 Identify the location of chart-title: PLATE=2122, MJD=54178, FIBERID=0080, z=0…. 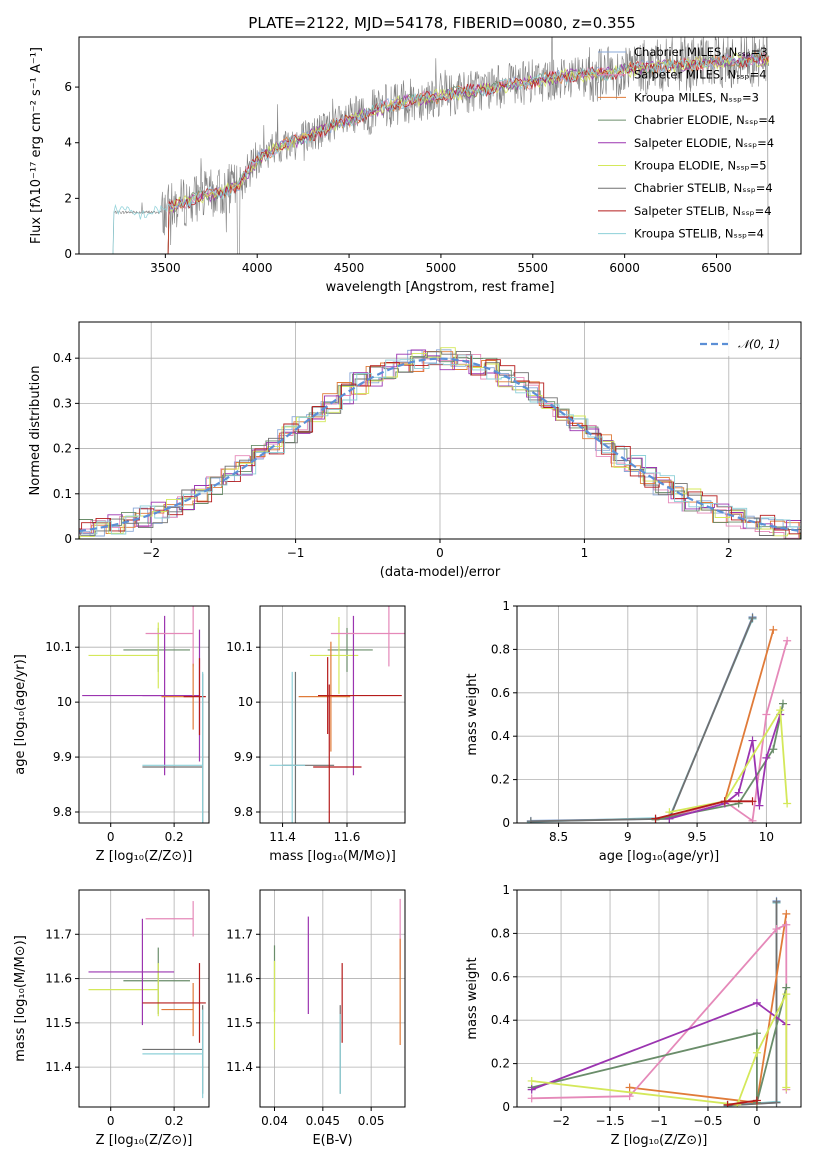
(441, 23).